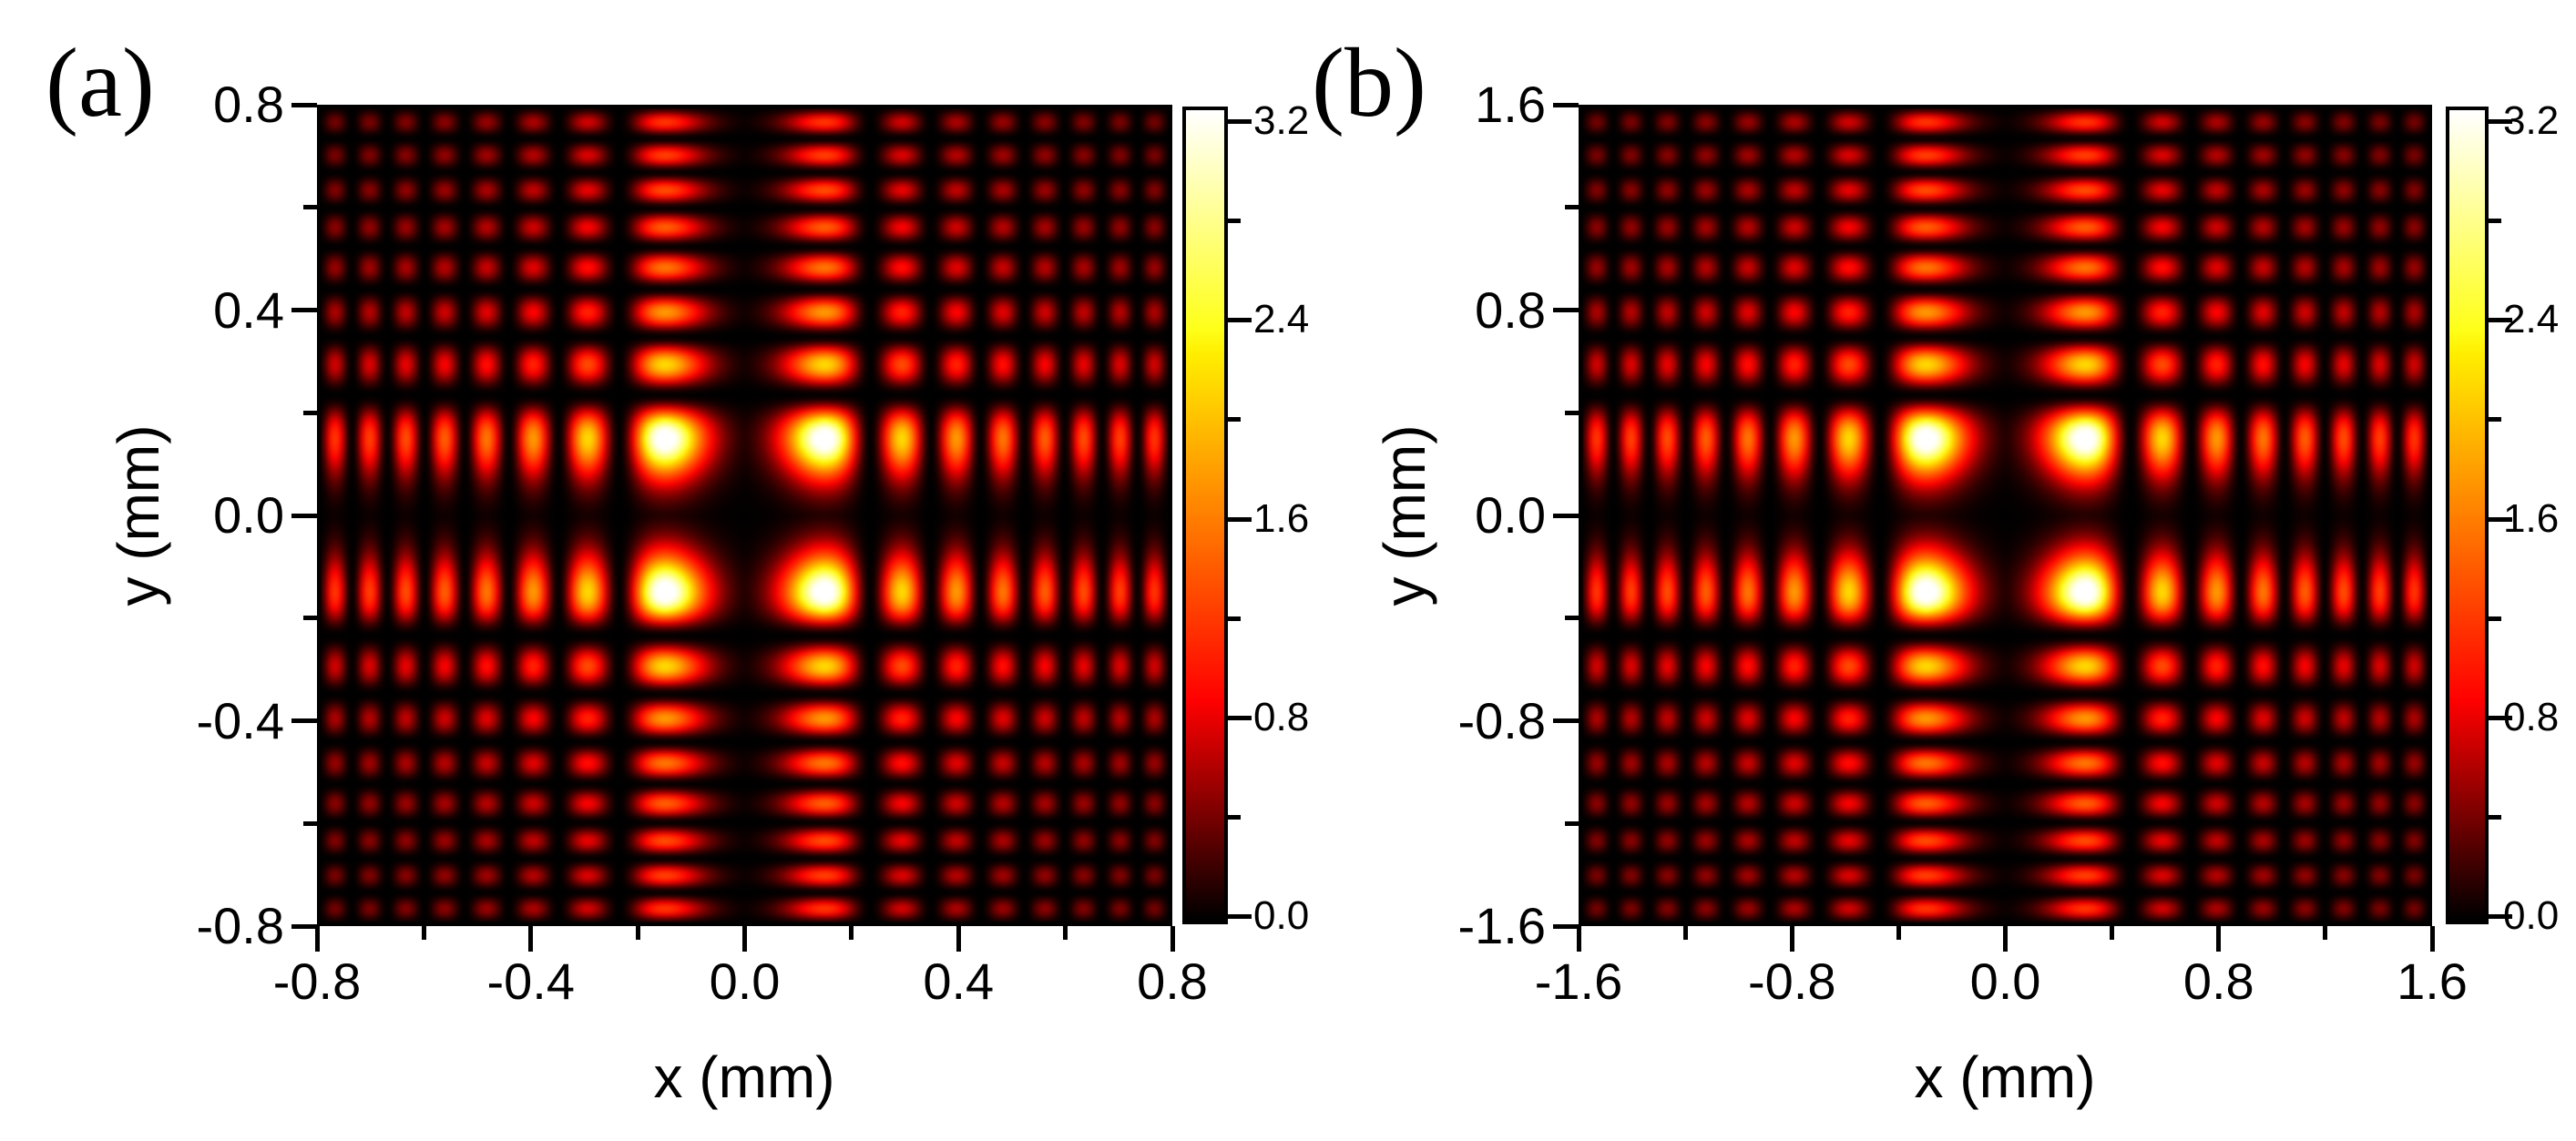  I want to click on panel-a-label: (a), so click(100, 84).